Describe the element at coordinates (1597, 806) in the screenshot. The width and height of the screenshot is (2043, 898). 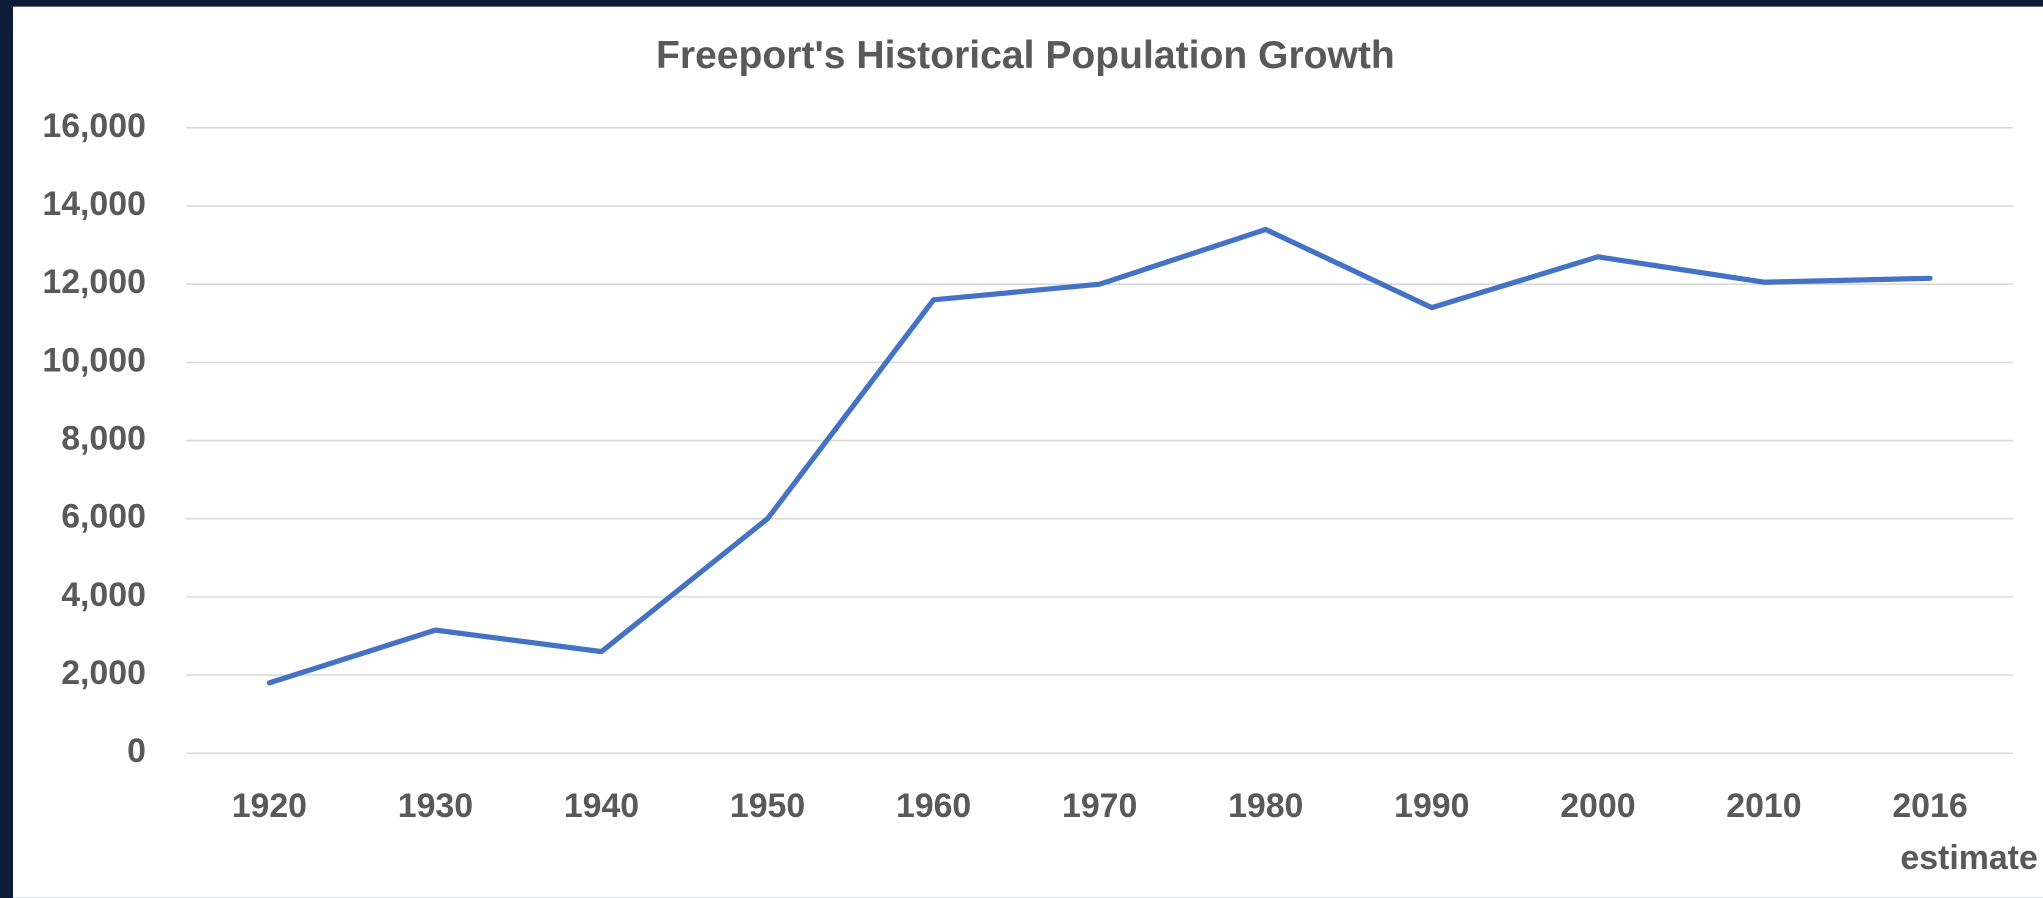
I see `x-tick-label: 2000` at that location.